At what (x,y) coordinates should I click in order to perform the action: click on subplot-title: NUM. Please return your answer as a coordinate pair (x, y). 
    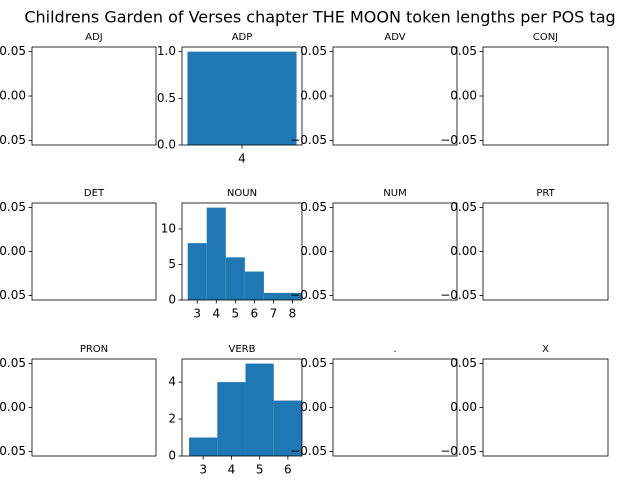
    Looking at the image, I should click on (394, 193).